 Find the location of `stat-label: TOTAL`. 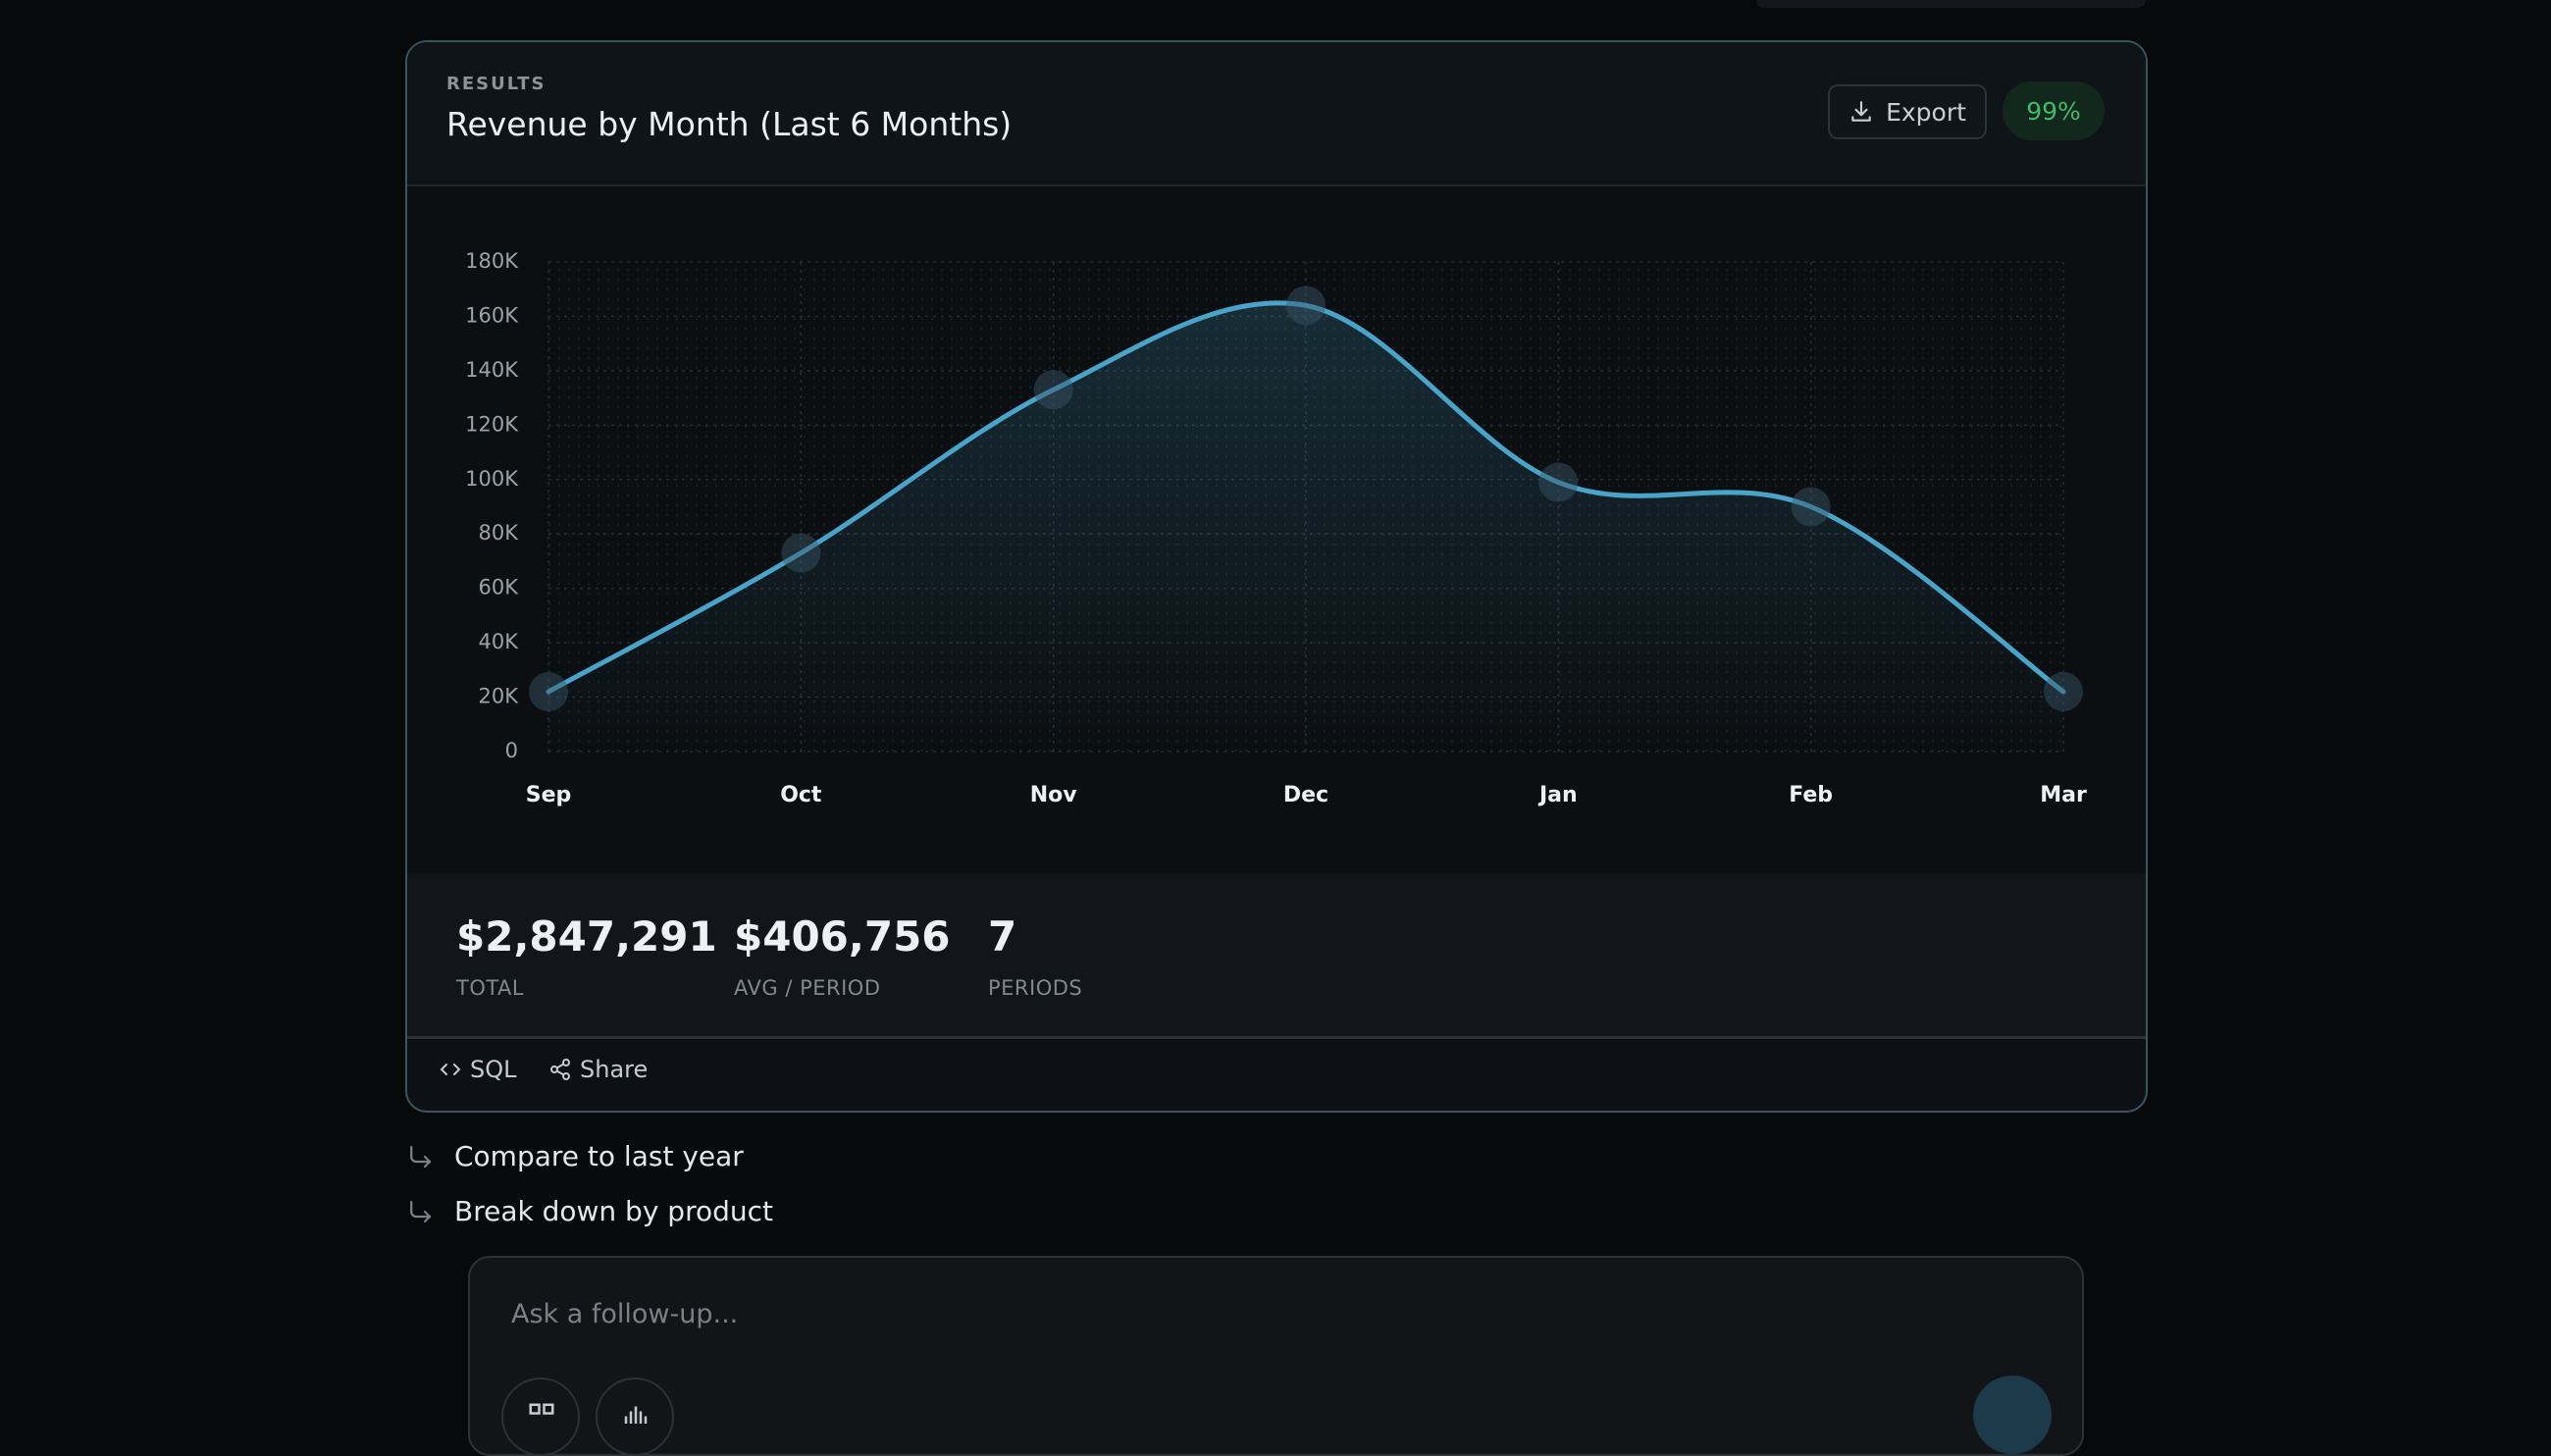

stat-label: TOTAL is located at coordinates (490, 988).